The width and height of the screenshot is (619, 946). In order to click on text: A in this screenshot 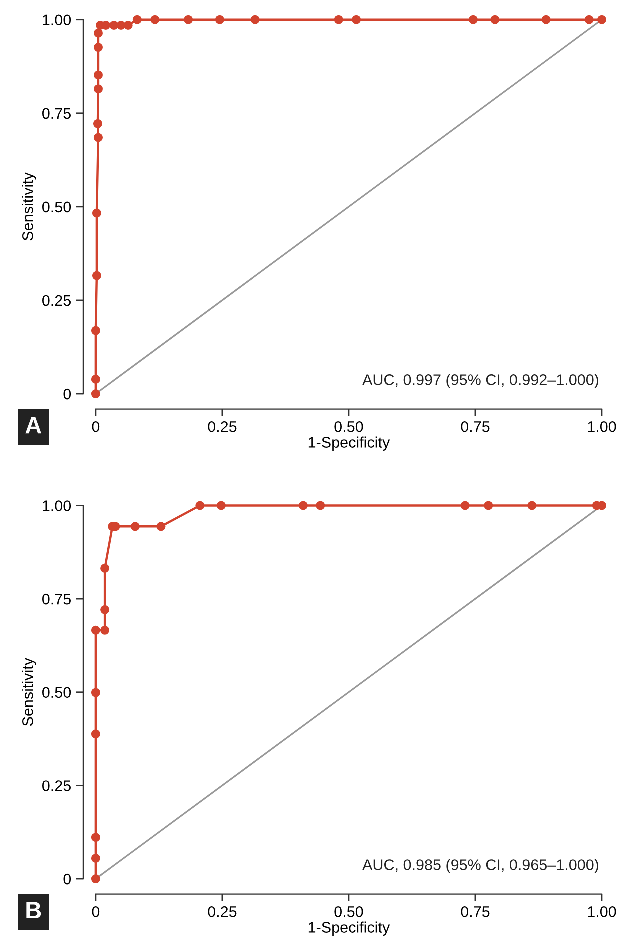, I will do `click(34, 425)`.